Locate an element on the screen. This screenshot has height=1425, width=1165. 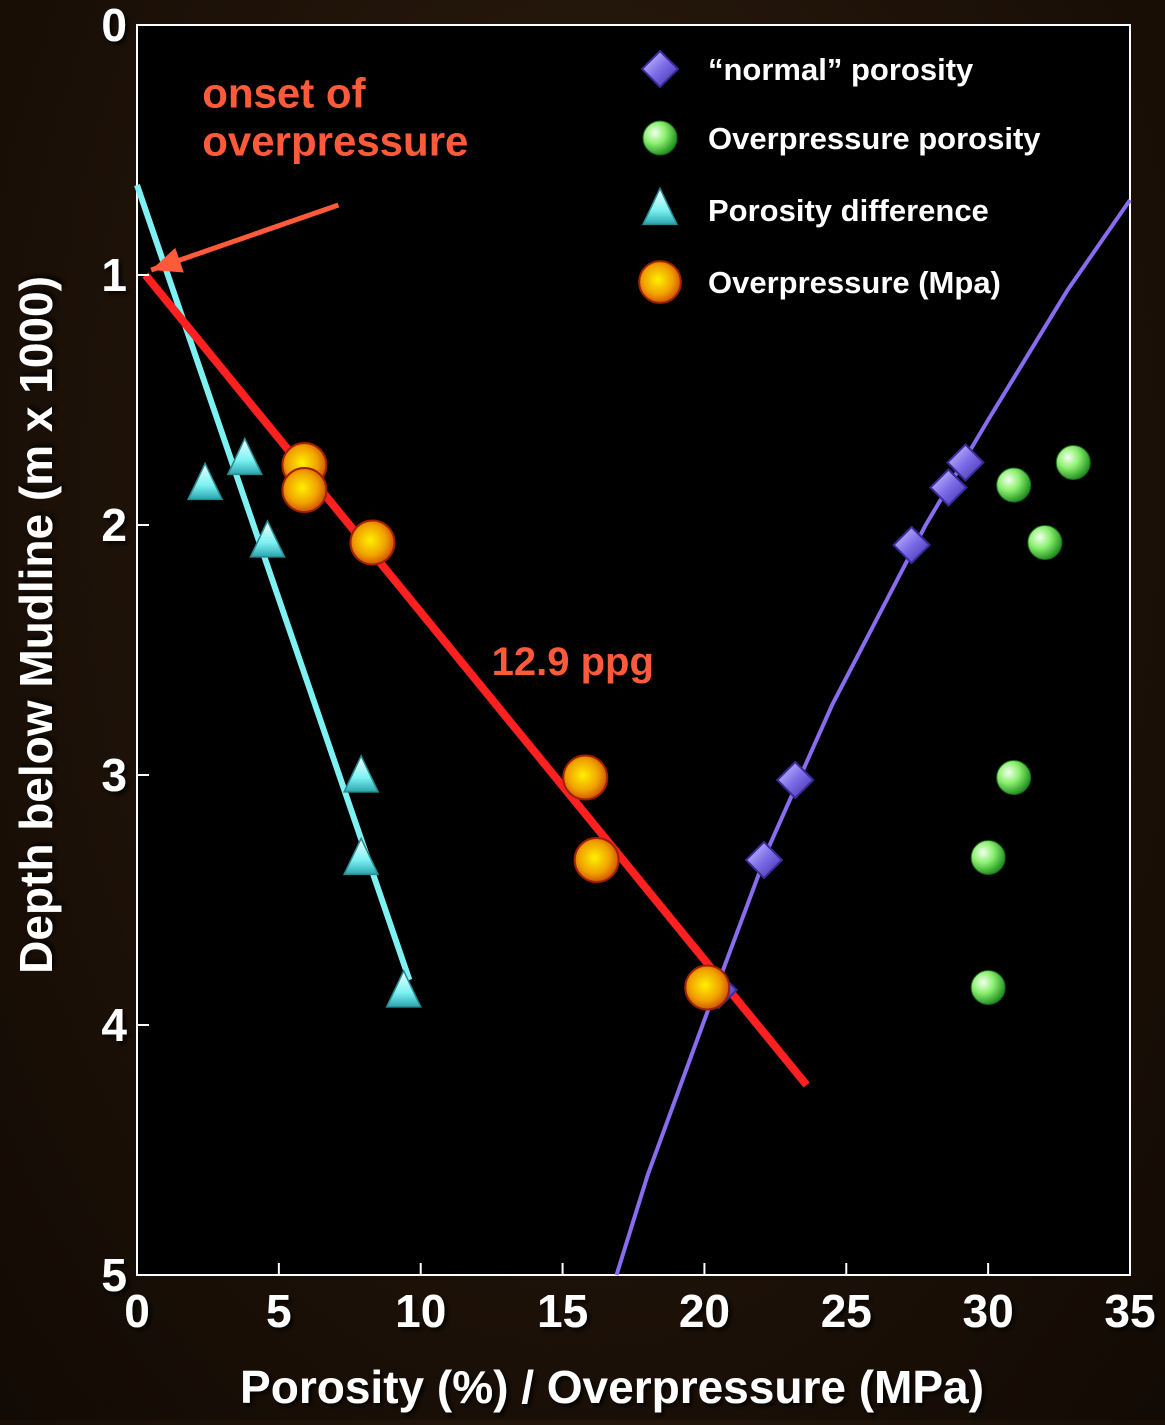
ppg-annotation-text: 12.9 ppg is located at coordinates (573, 662).